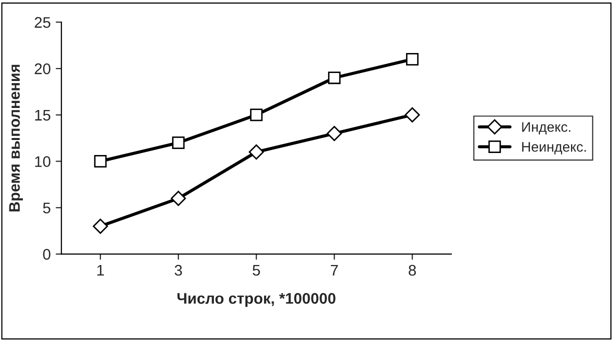 The image size is (614, 341). Describe the element at coordinates (554, 148) in the screenshot. I see `legend-label: Неиндекс.` at that location.